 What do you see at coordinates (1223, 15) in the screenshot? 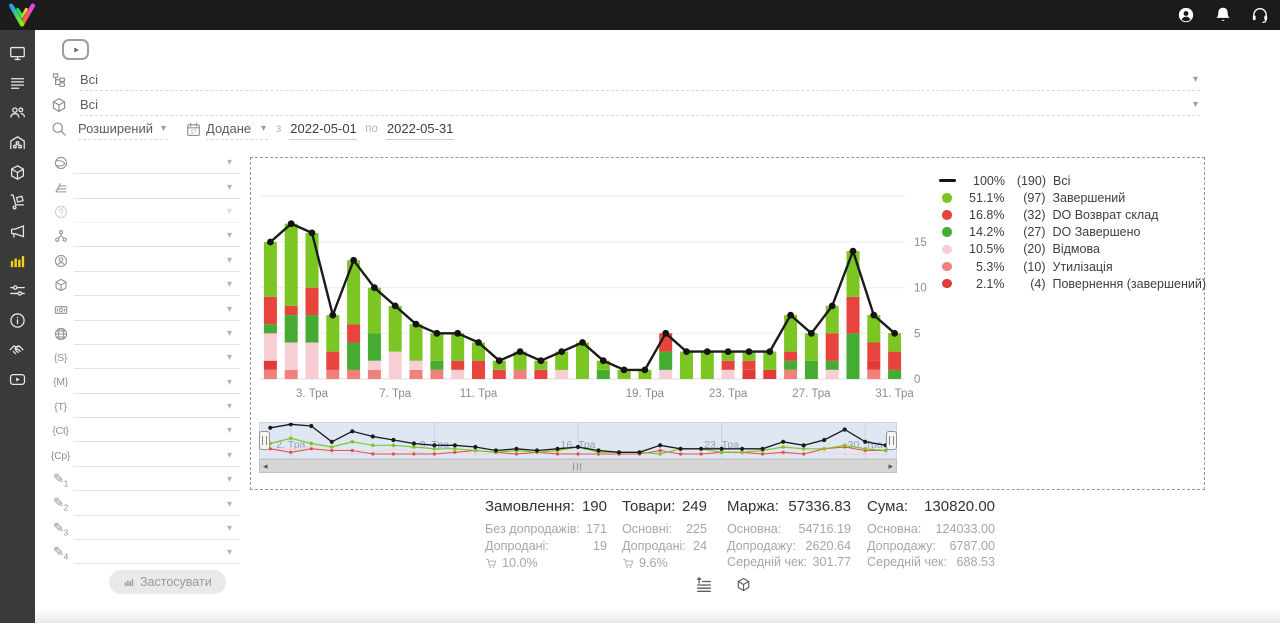
I see `bell-button` at bounding box center [1223, 15].